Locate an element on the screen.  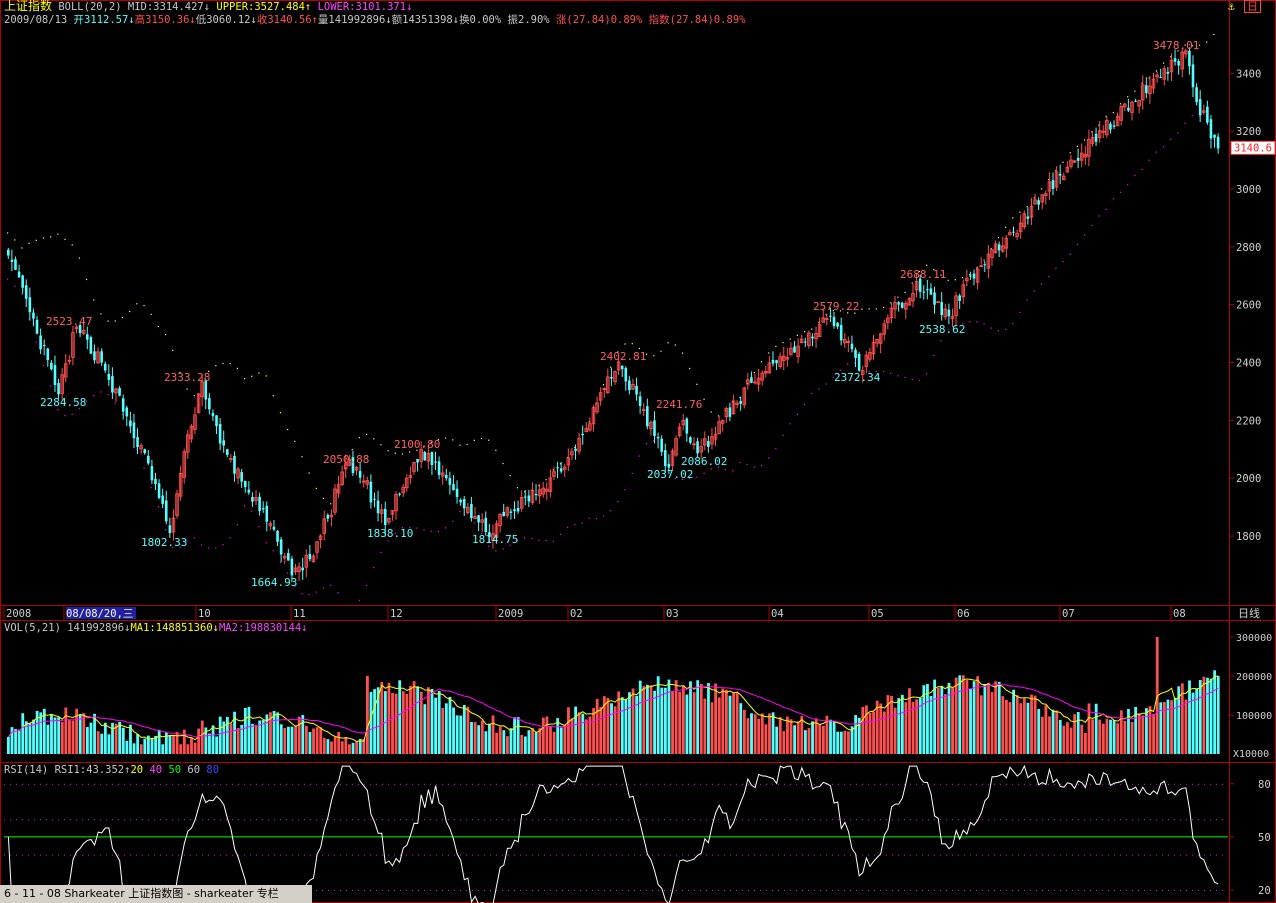
period-button: 日 is located at coordinates (1252, 6).